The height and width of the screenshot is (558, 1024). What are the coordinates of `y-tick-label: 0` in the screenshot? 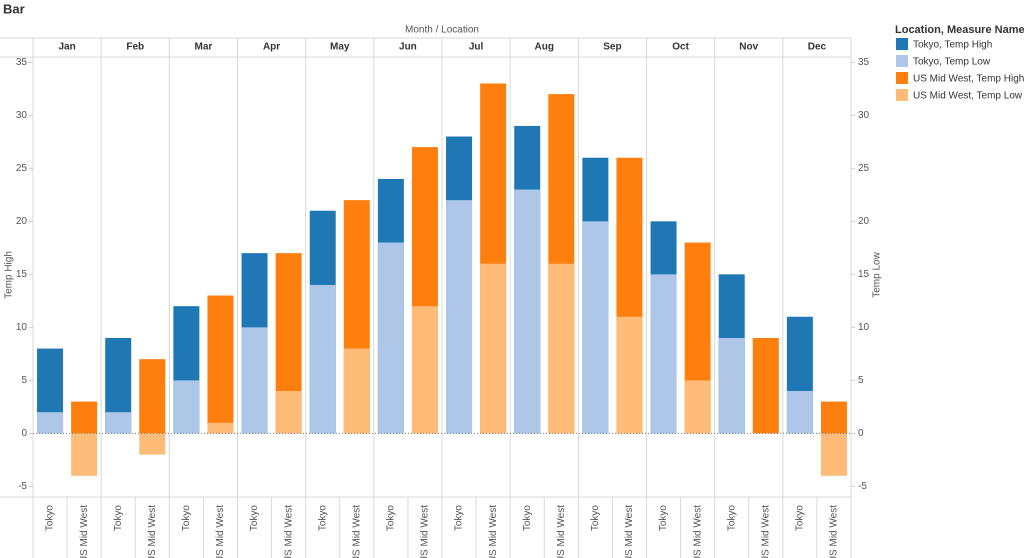 It's located at (24, 433).